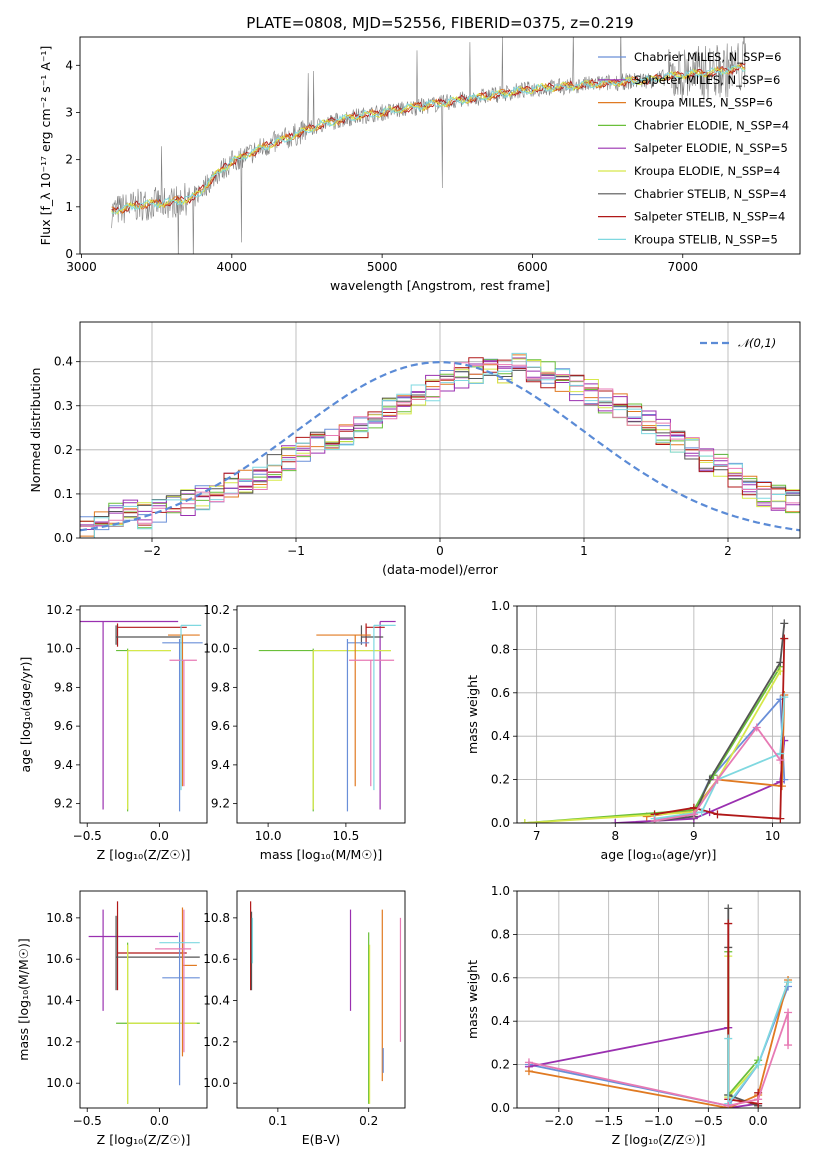  What do you see at coordinates (321, 1139) in the screenshot?
I see `x-axis-label: E(B-V)` at bounding box center [321, 1139].